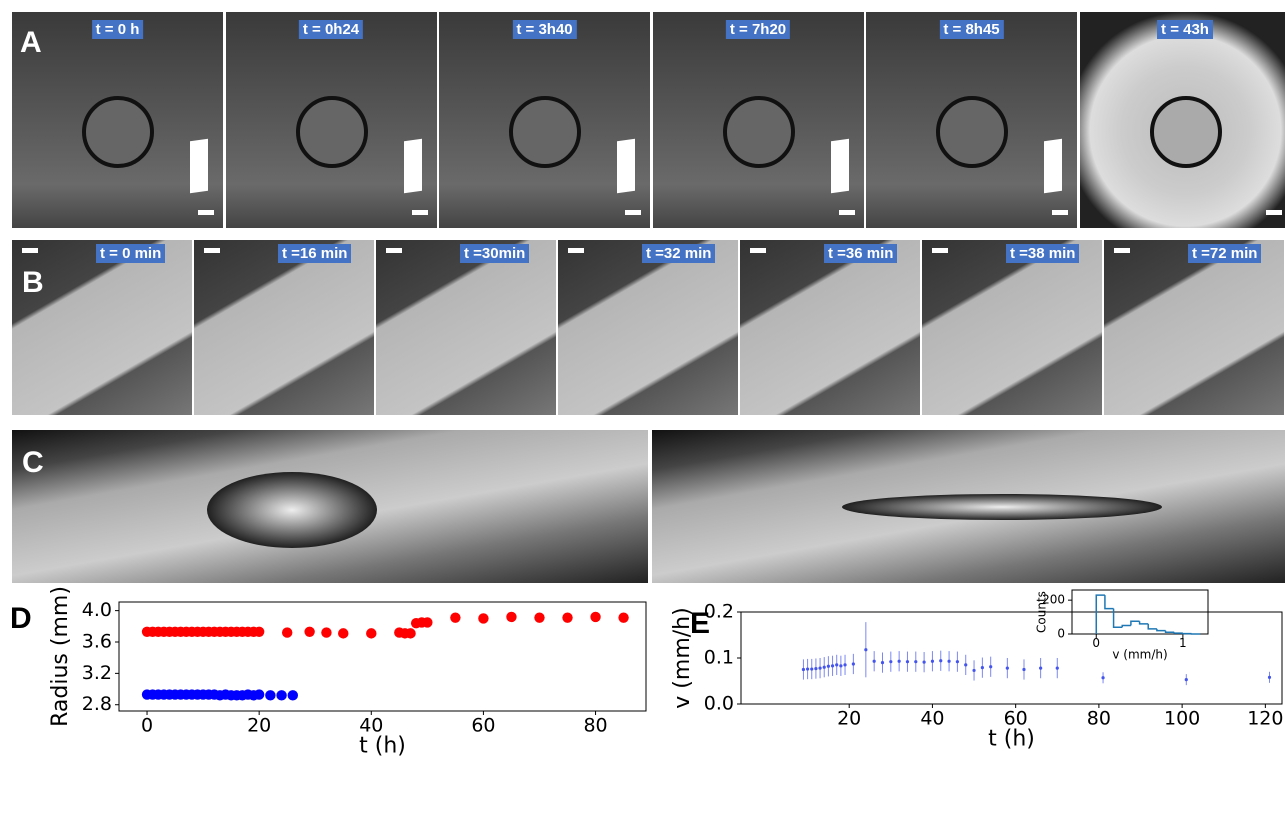  I want to click on panel-label: A, so click(31, 42).